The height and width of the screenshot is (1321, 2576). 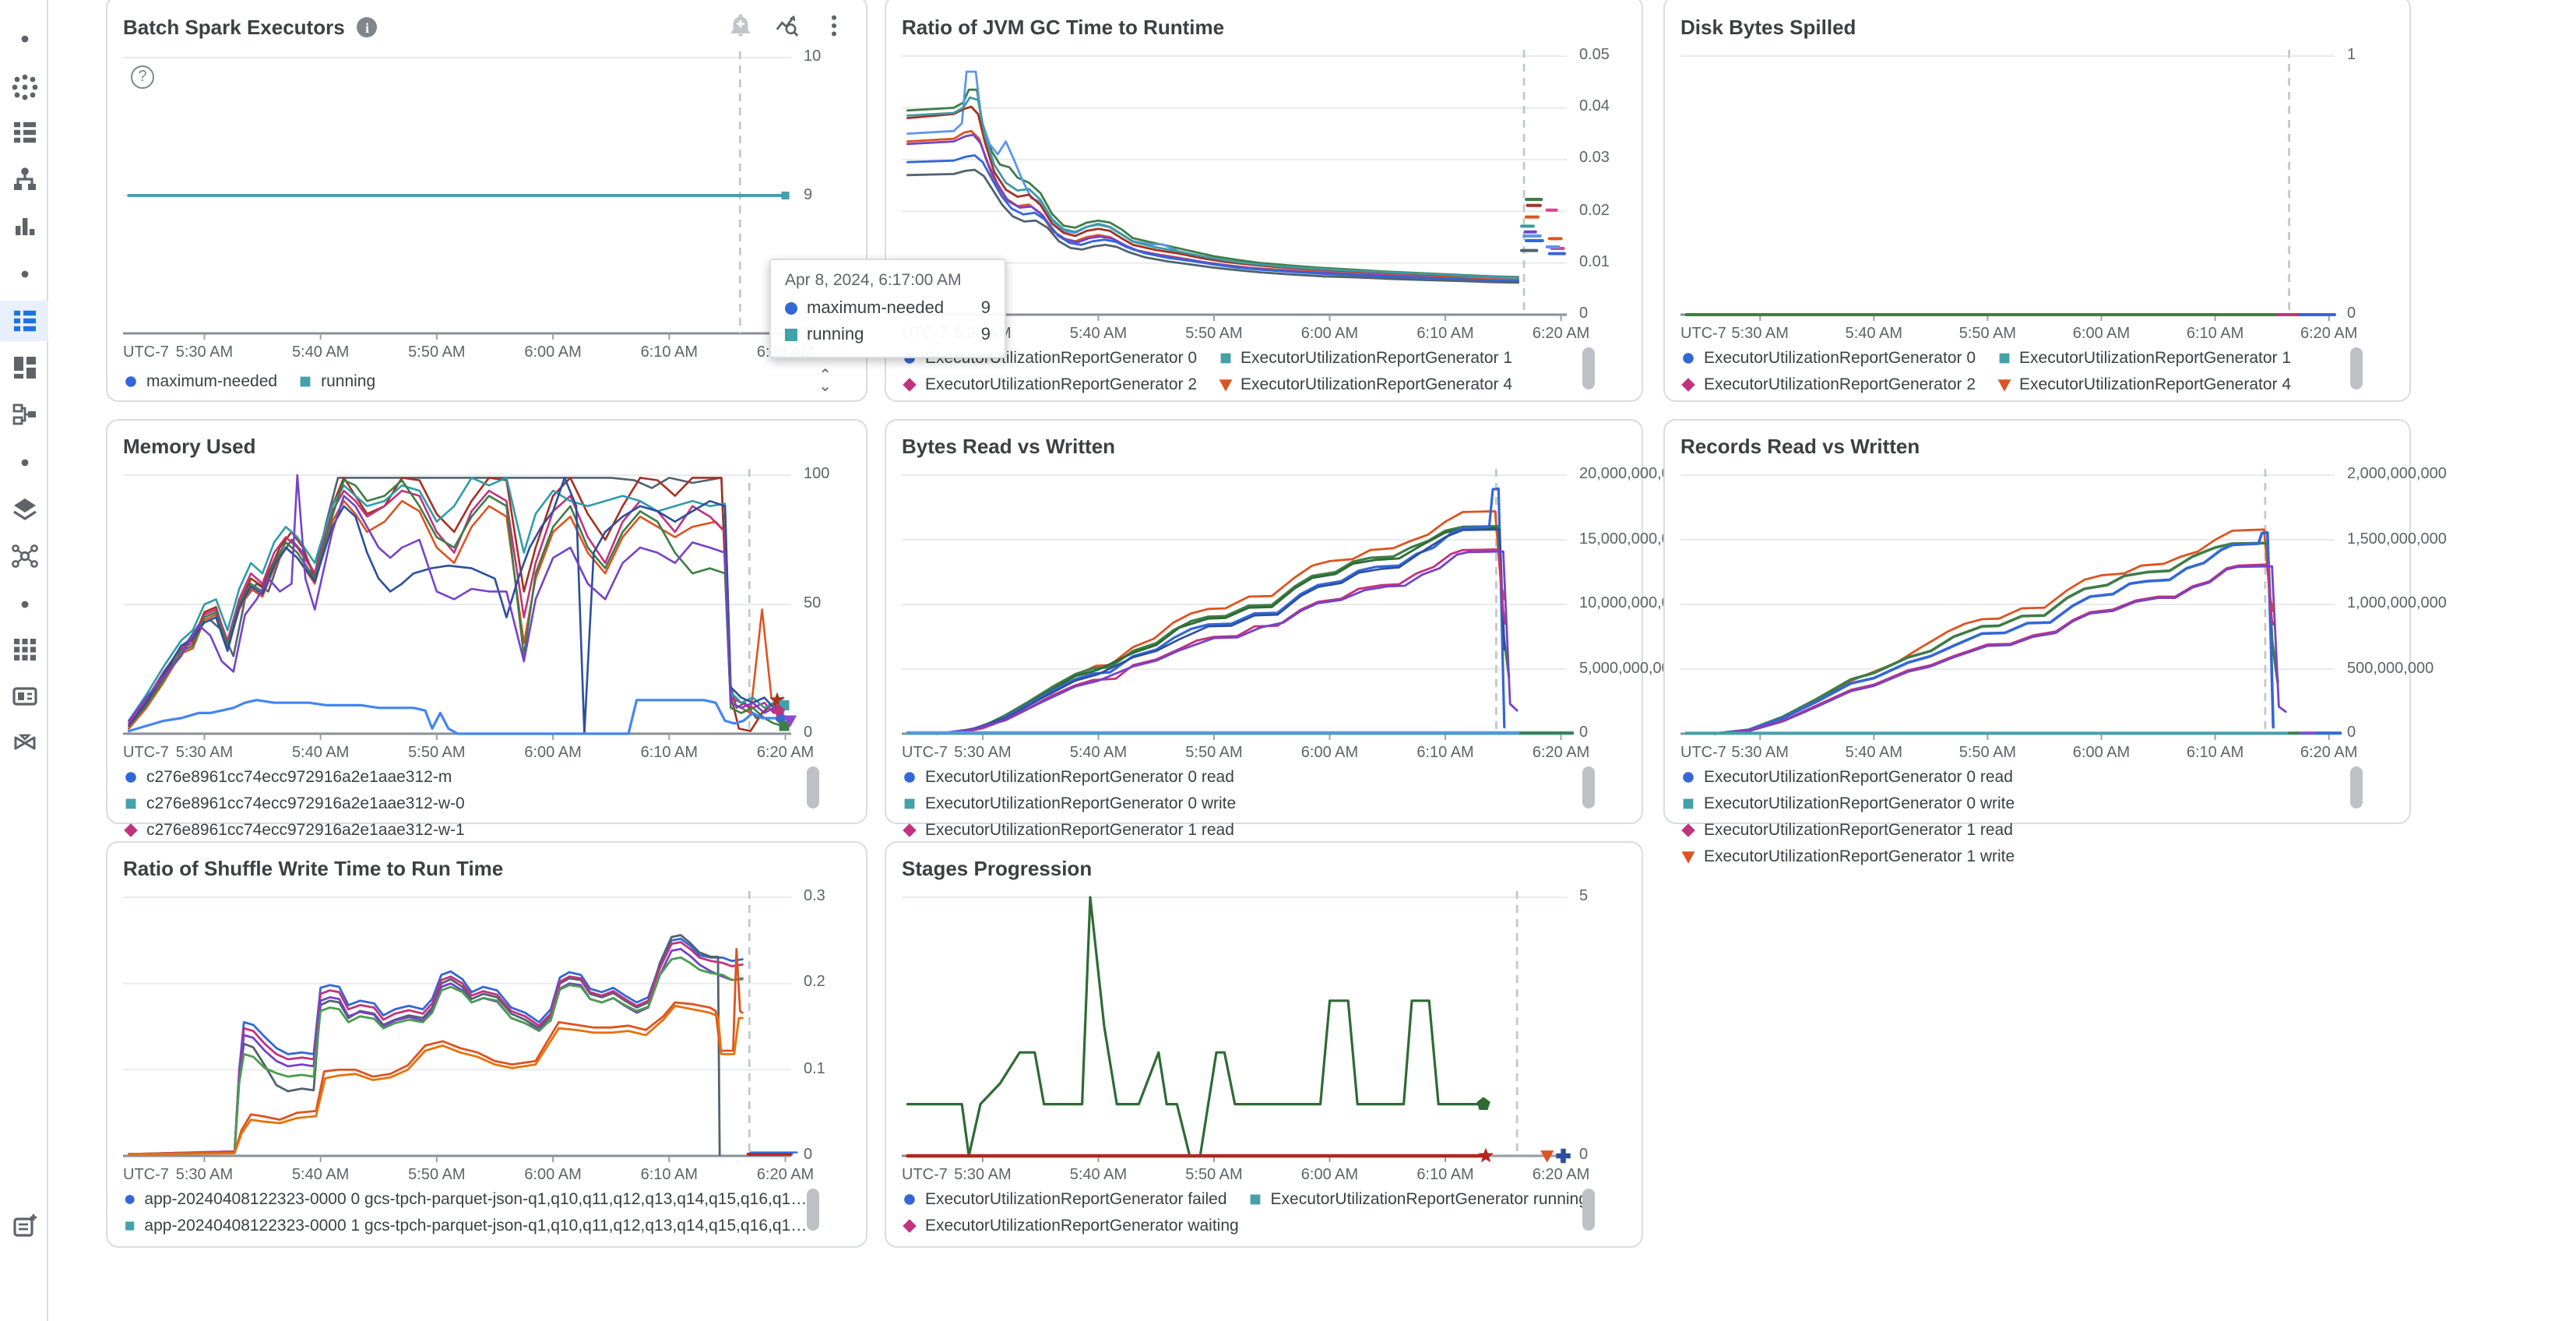 What do you see at coordinates (336, 381) in the screenshot?
I see `legend-item: running` at bounding box center [336, 381].